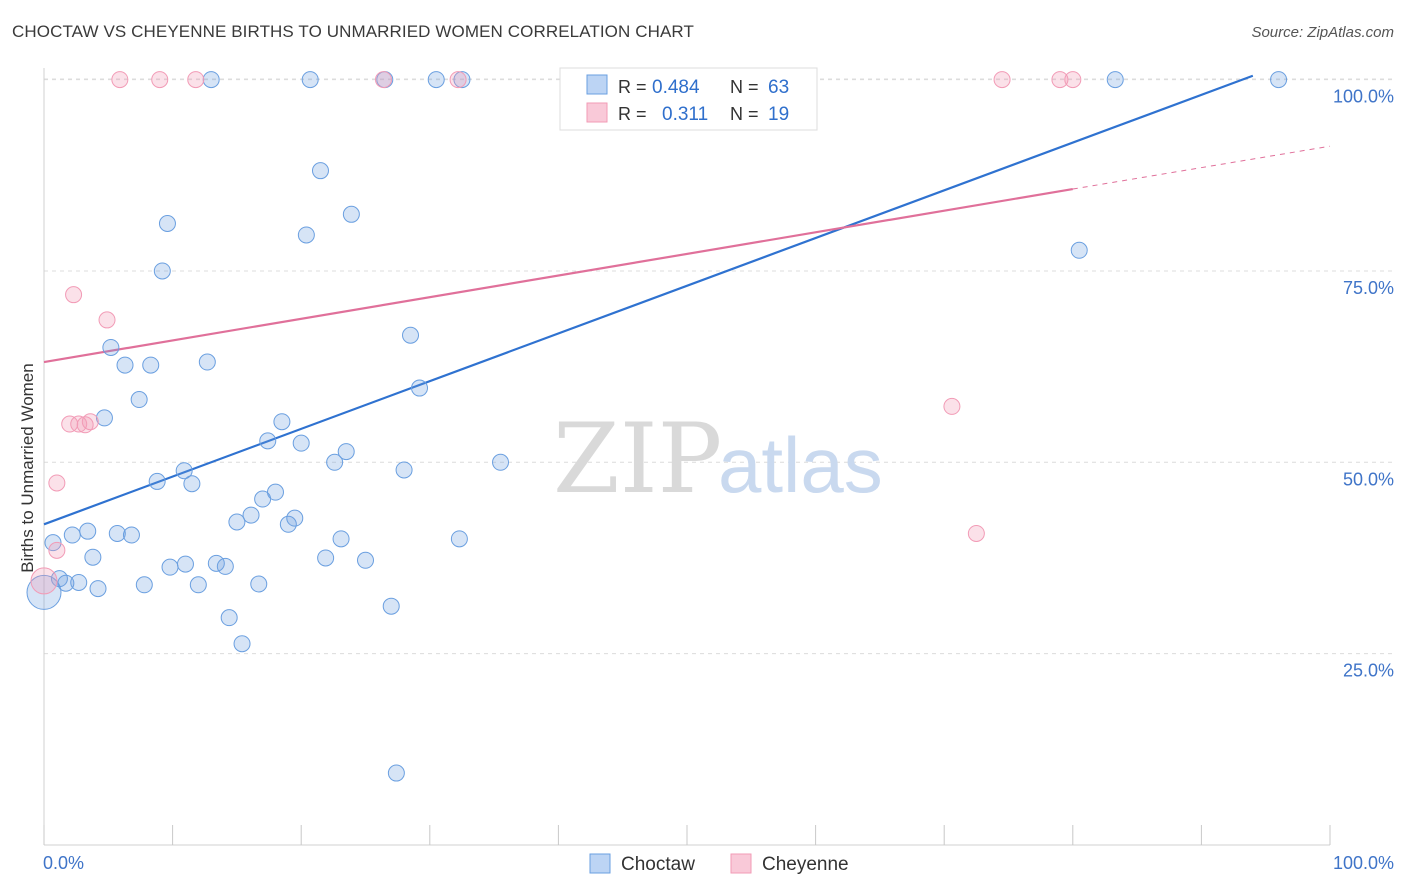 Image resolution: width=1406 pixels, height=892 pixels. What do you see at coordinates (632, 87) in the screenshot?
I see `legend-r-label-choctaw: R =` at bounding box center [632, 87].